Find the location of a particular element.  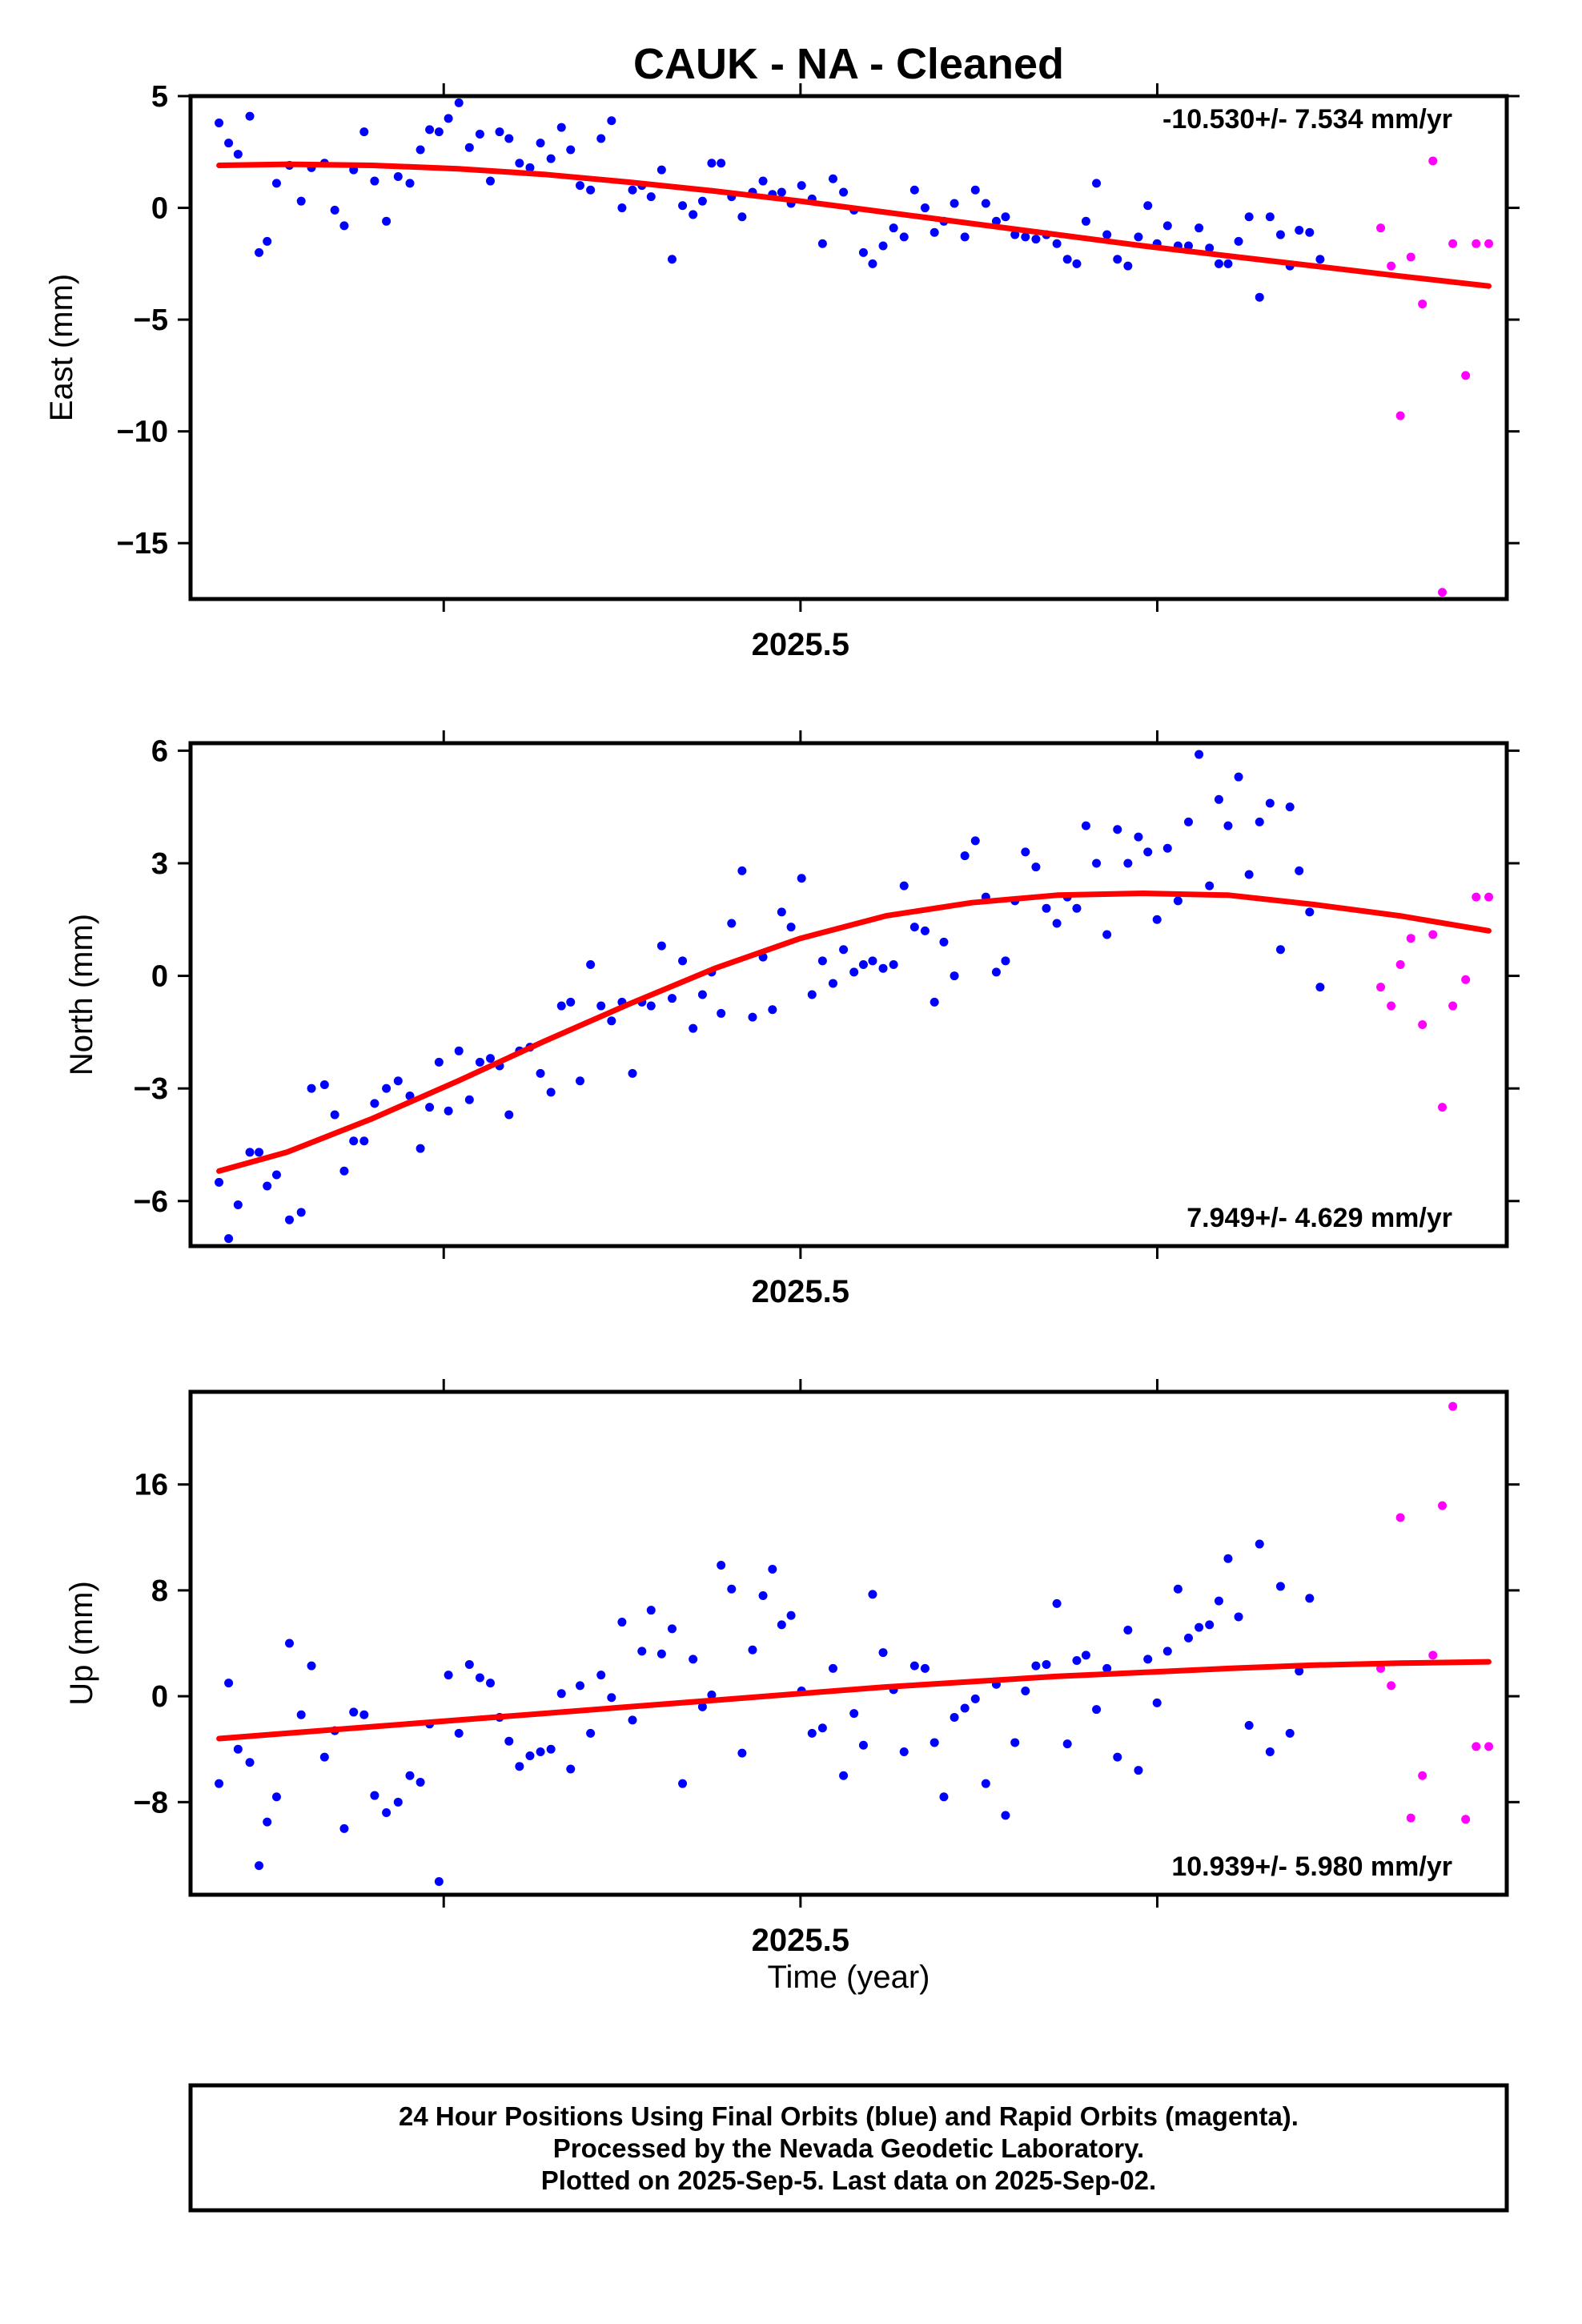

y-tick-label: 3 is located at coordinates (159, 864).